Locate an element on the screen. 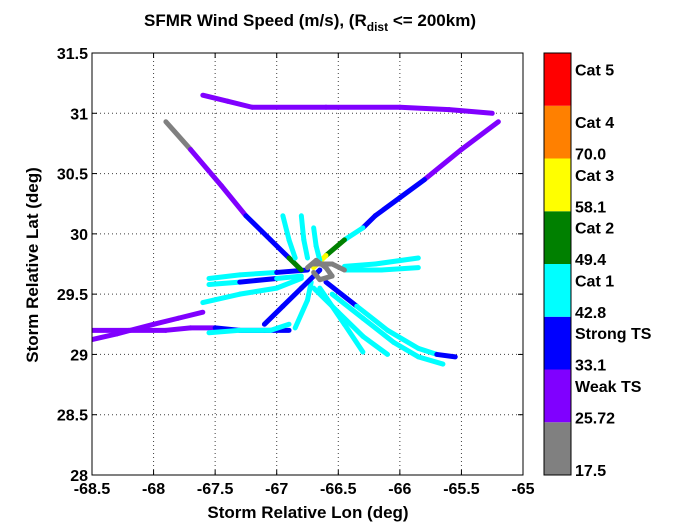 The height and width of the screenshot is (528, 689). colorbar-value-label: 25.72 is located at coordinates (595, 418).